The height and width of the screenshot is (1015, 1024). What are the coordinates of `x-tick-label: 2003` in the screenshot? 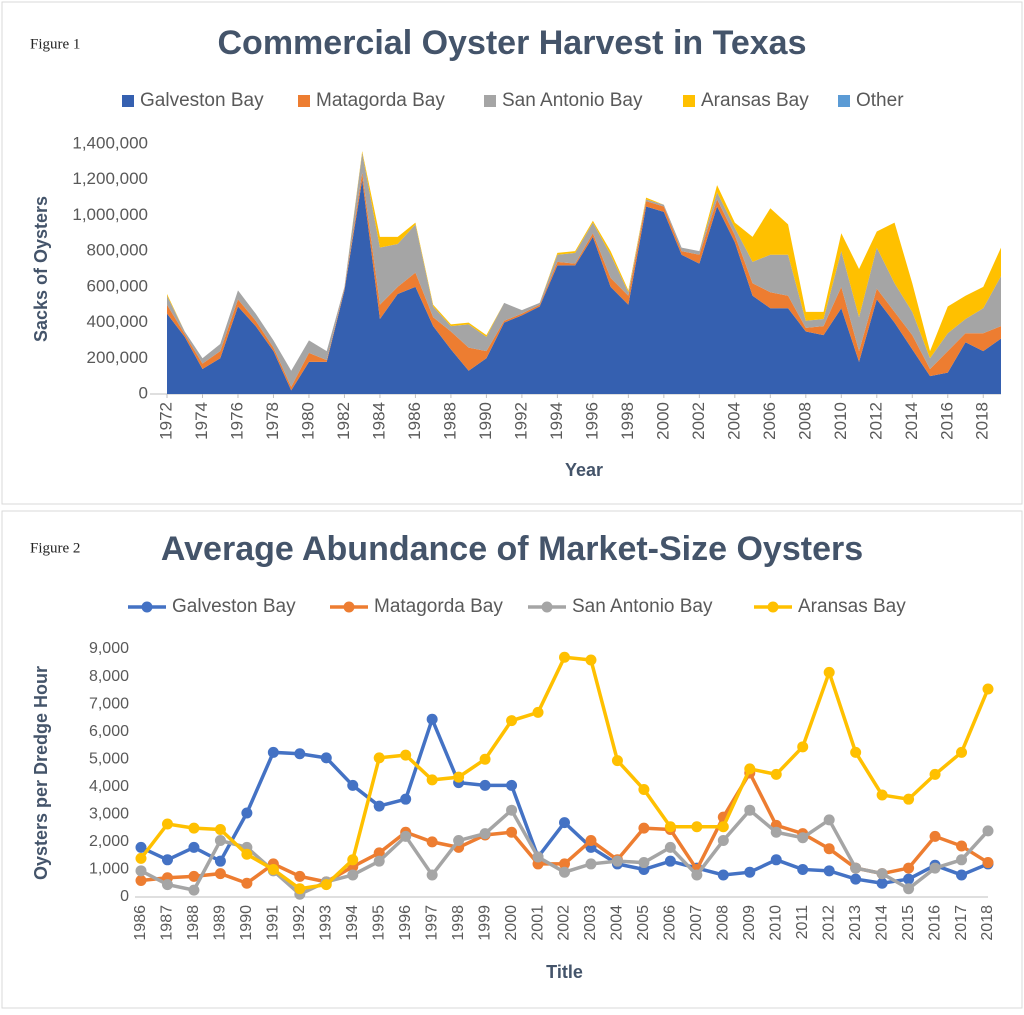 It's located at (590, 923).